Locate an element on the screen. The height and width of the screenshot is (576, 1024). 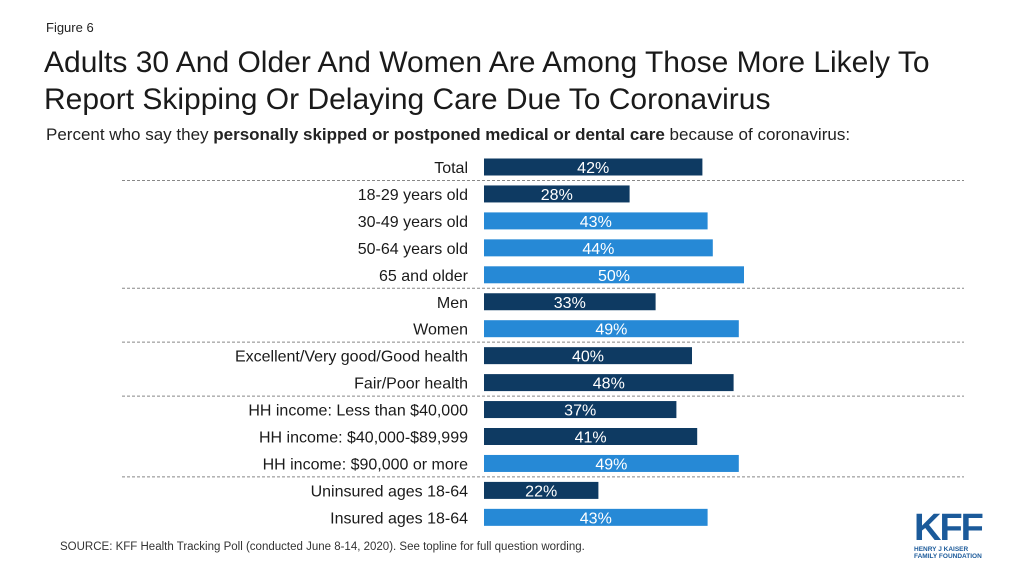
data-label-fair-poor-health: 48% is located at coordinates (609, 384).